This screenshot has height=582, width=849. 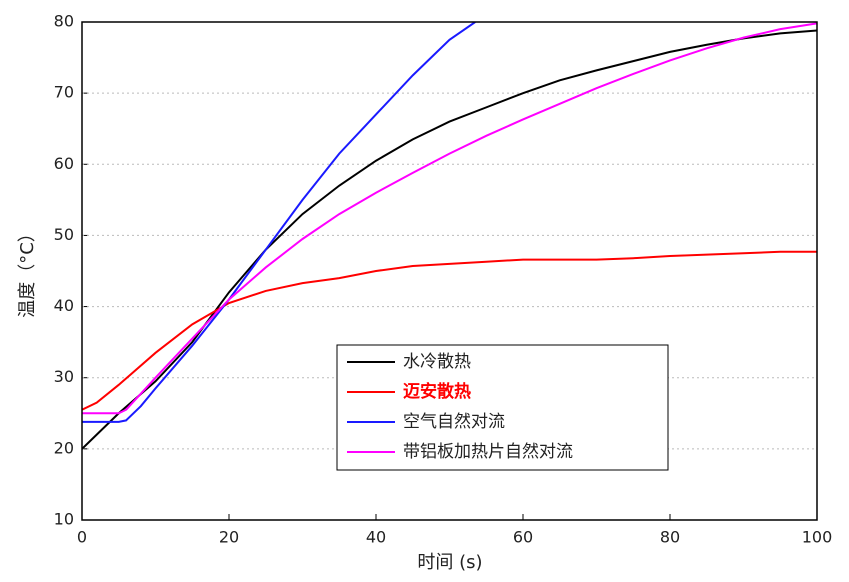 I want to click on x-tick-label: 100, so click(x=817, y=537).